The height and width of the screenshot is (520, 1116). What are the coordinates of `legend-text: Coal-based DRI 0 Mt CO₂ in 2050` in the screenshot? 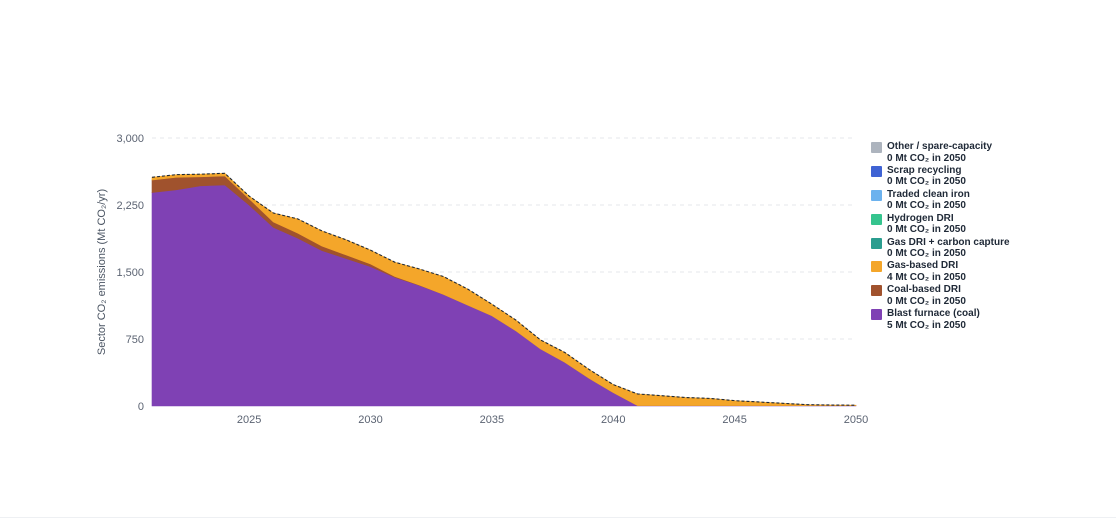 It's located at (926, 295).